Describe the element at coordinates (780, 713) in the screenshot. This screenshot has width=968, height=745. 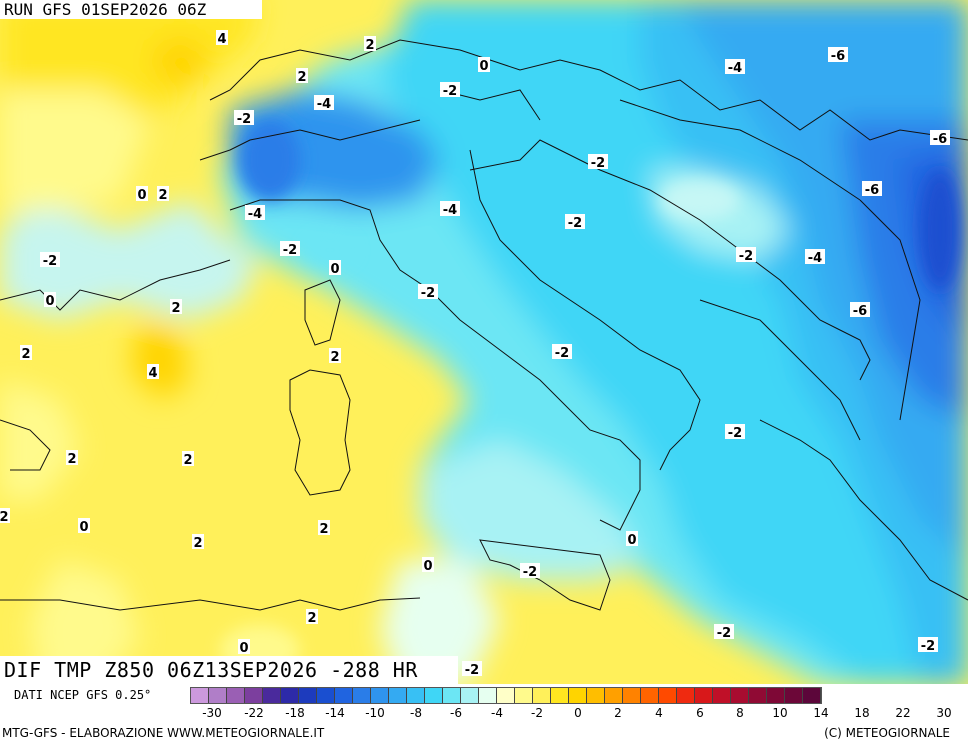
I see `colorbar-tick: 10` at that location.